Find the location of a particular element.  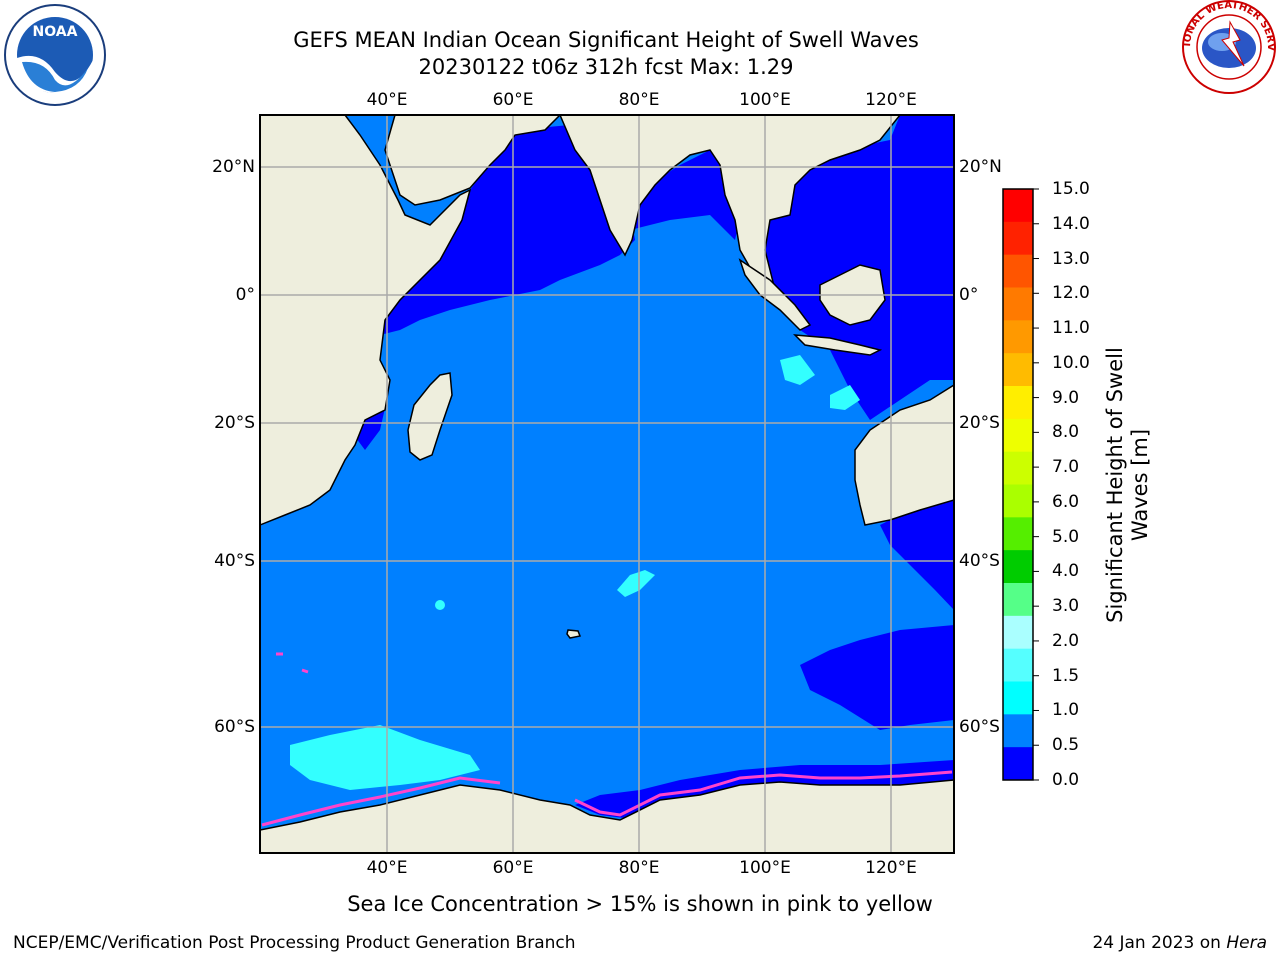

colorbar-tick-label: 9.0 is located at coordinates (1066, 397).